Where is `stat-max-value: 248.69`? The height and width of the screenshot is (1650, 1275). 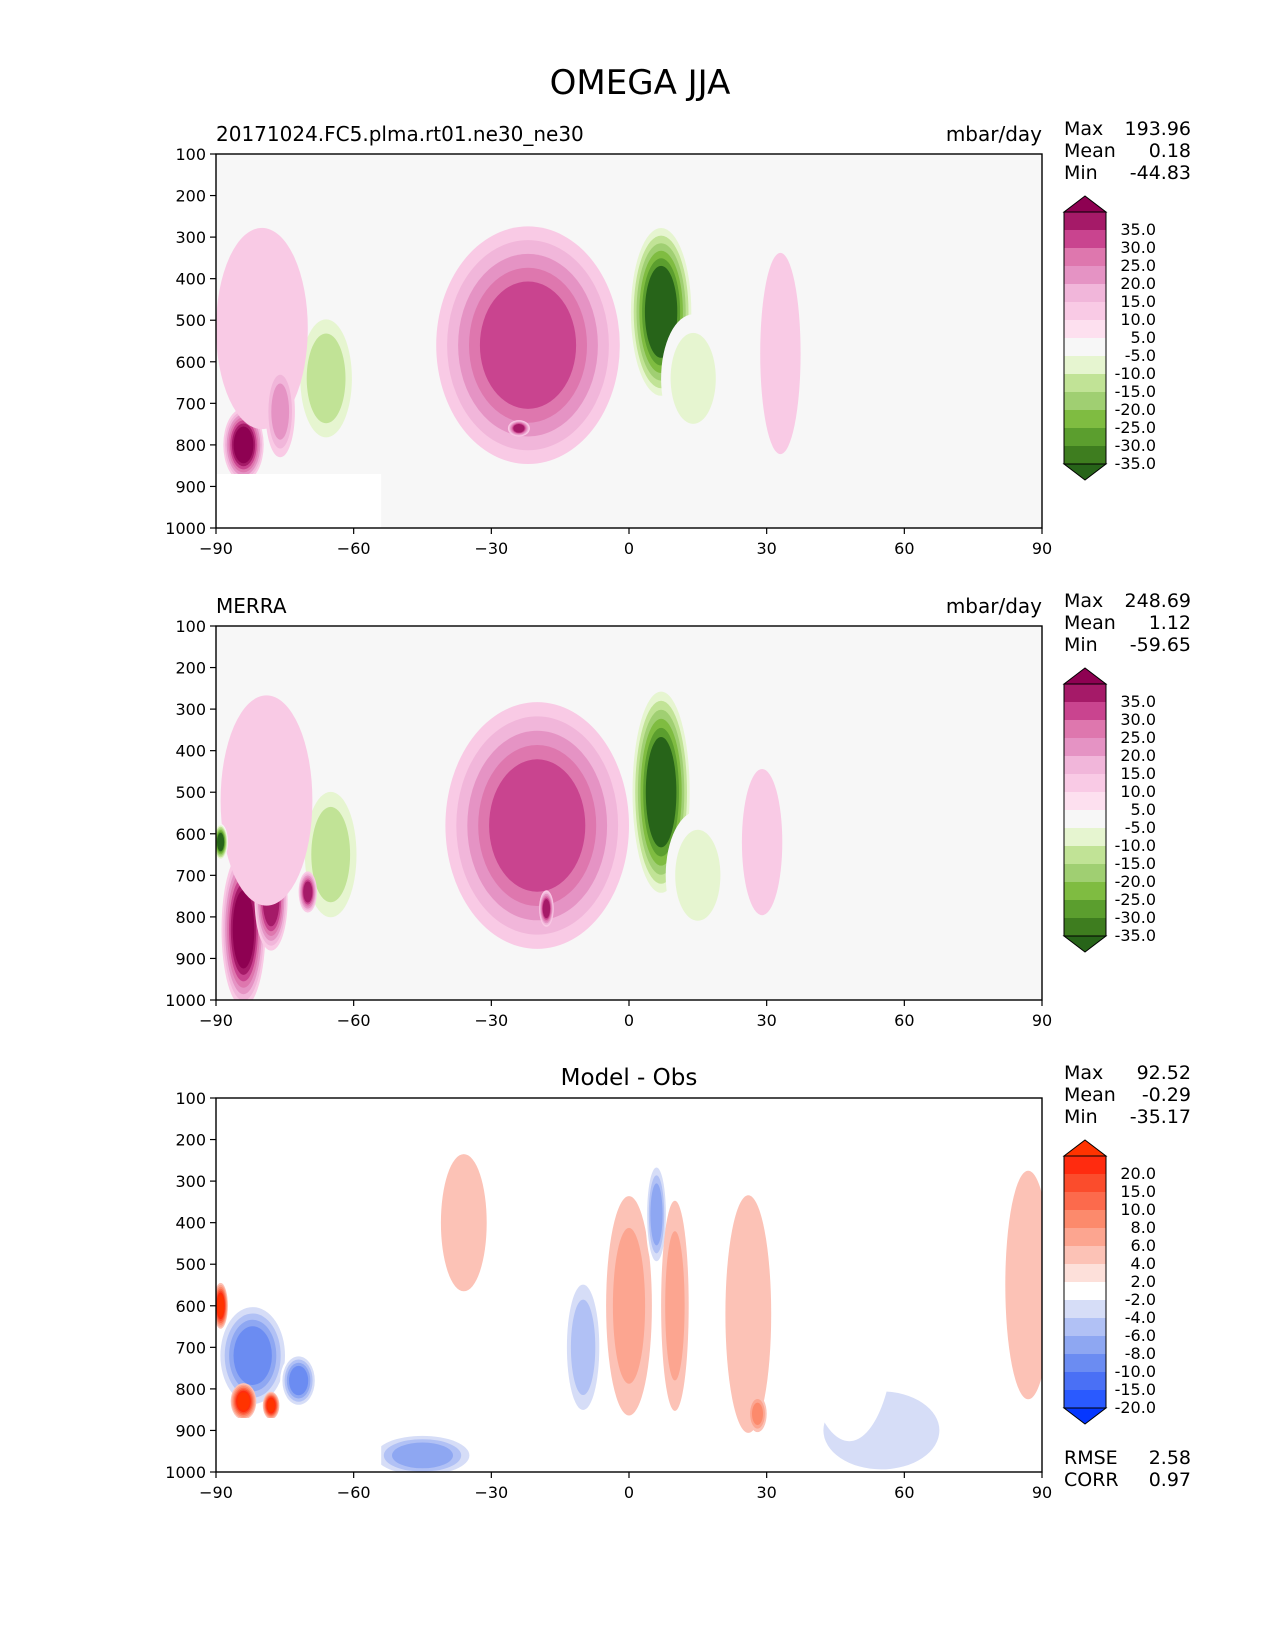
stat-max-value: 248.69 is located at coordinates (1158, 601).